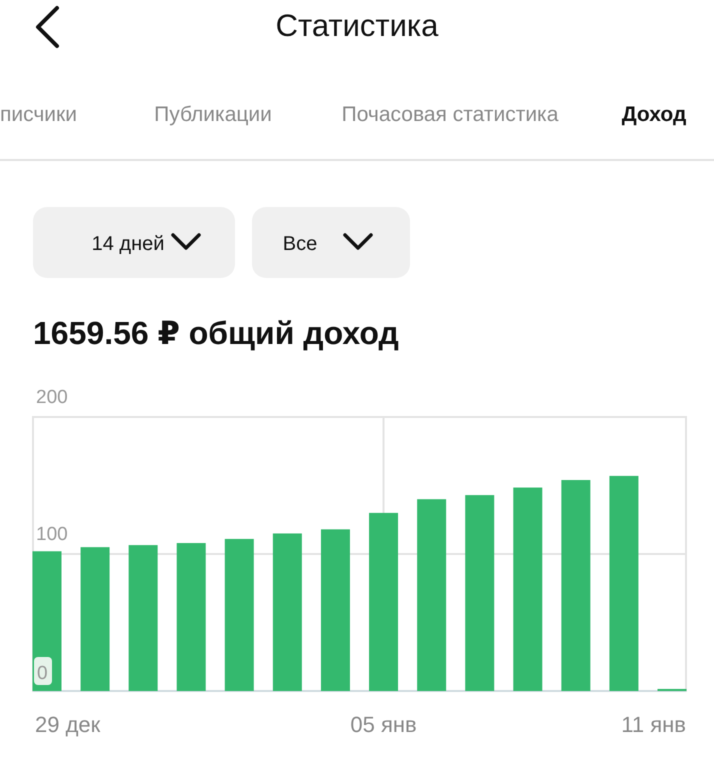 The image size is (714, 769). Describe the element at coordinates (42, 673) in the screenshot. I see `y-tick-label: 0` at that location.